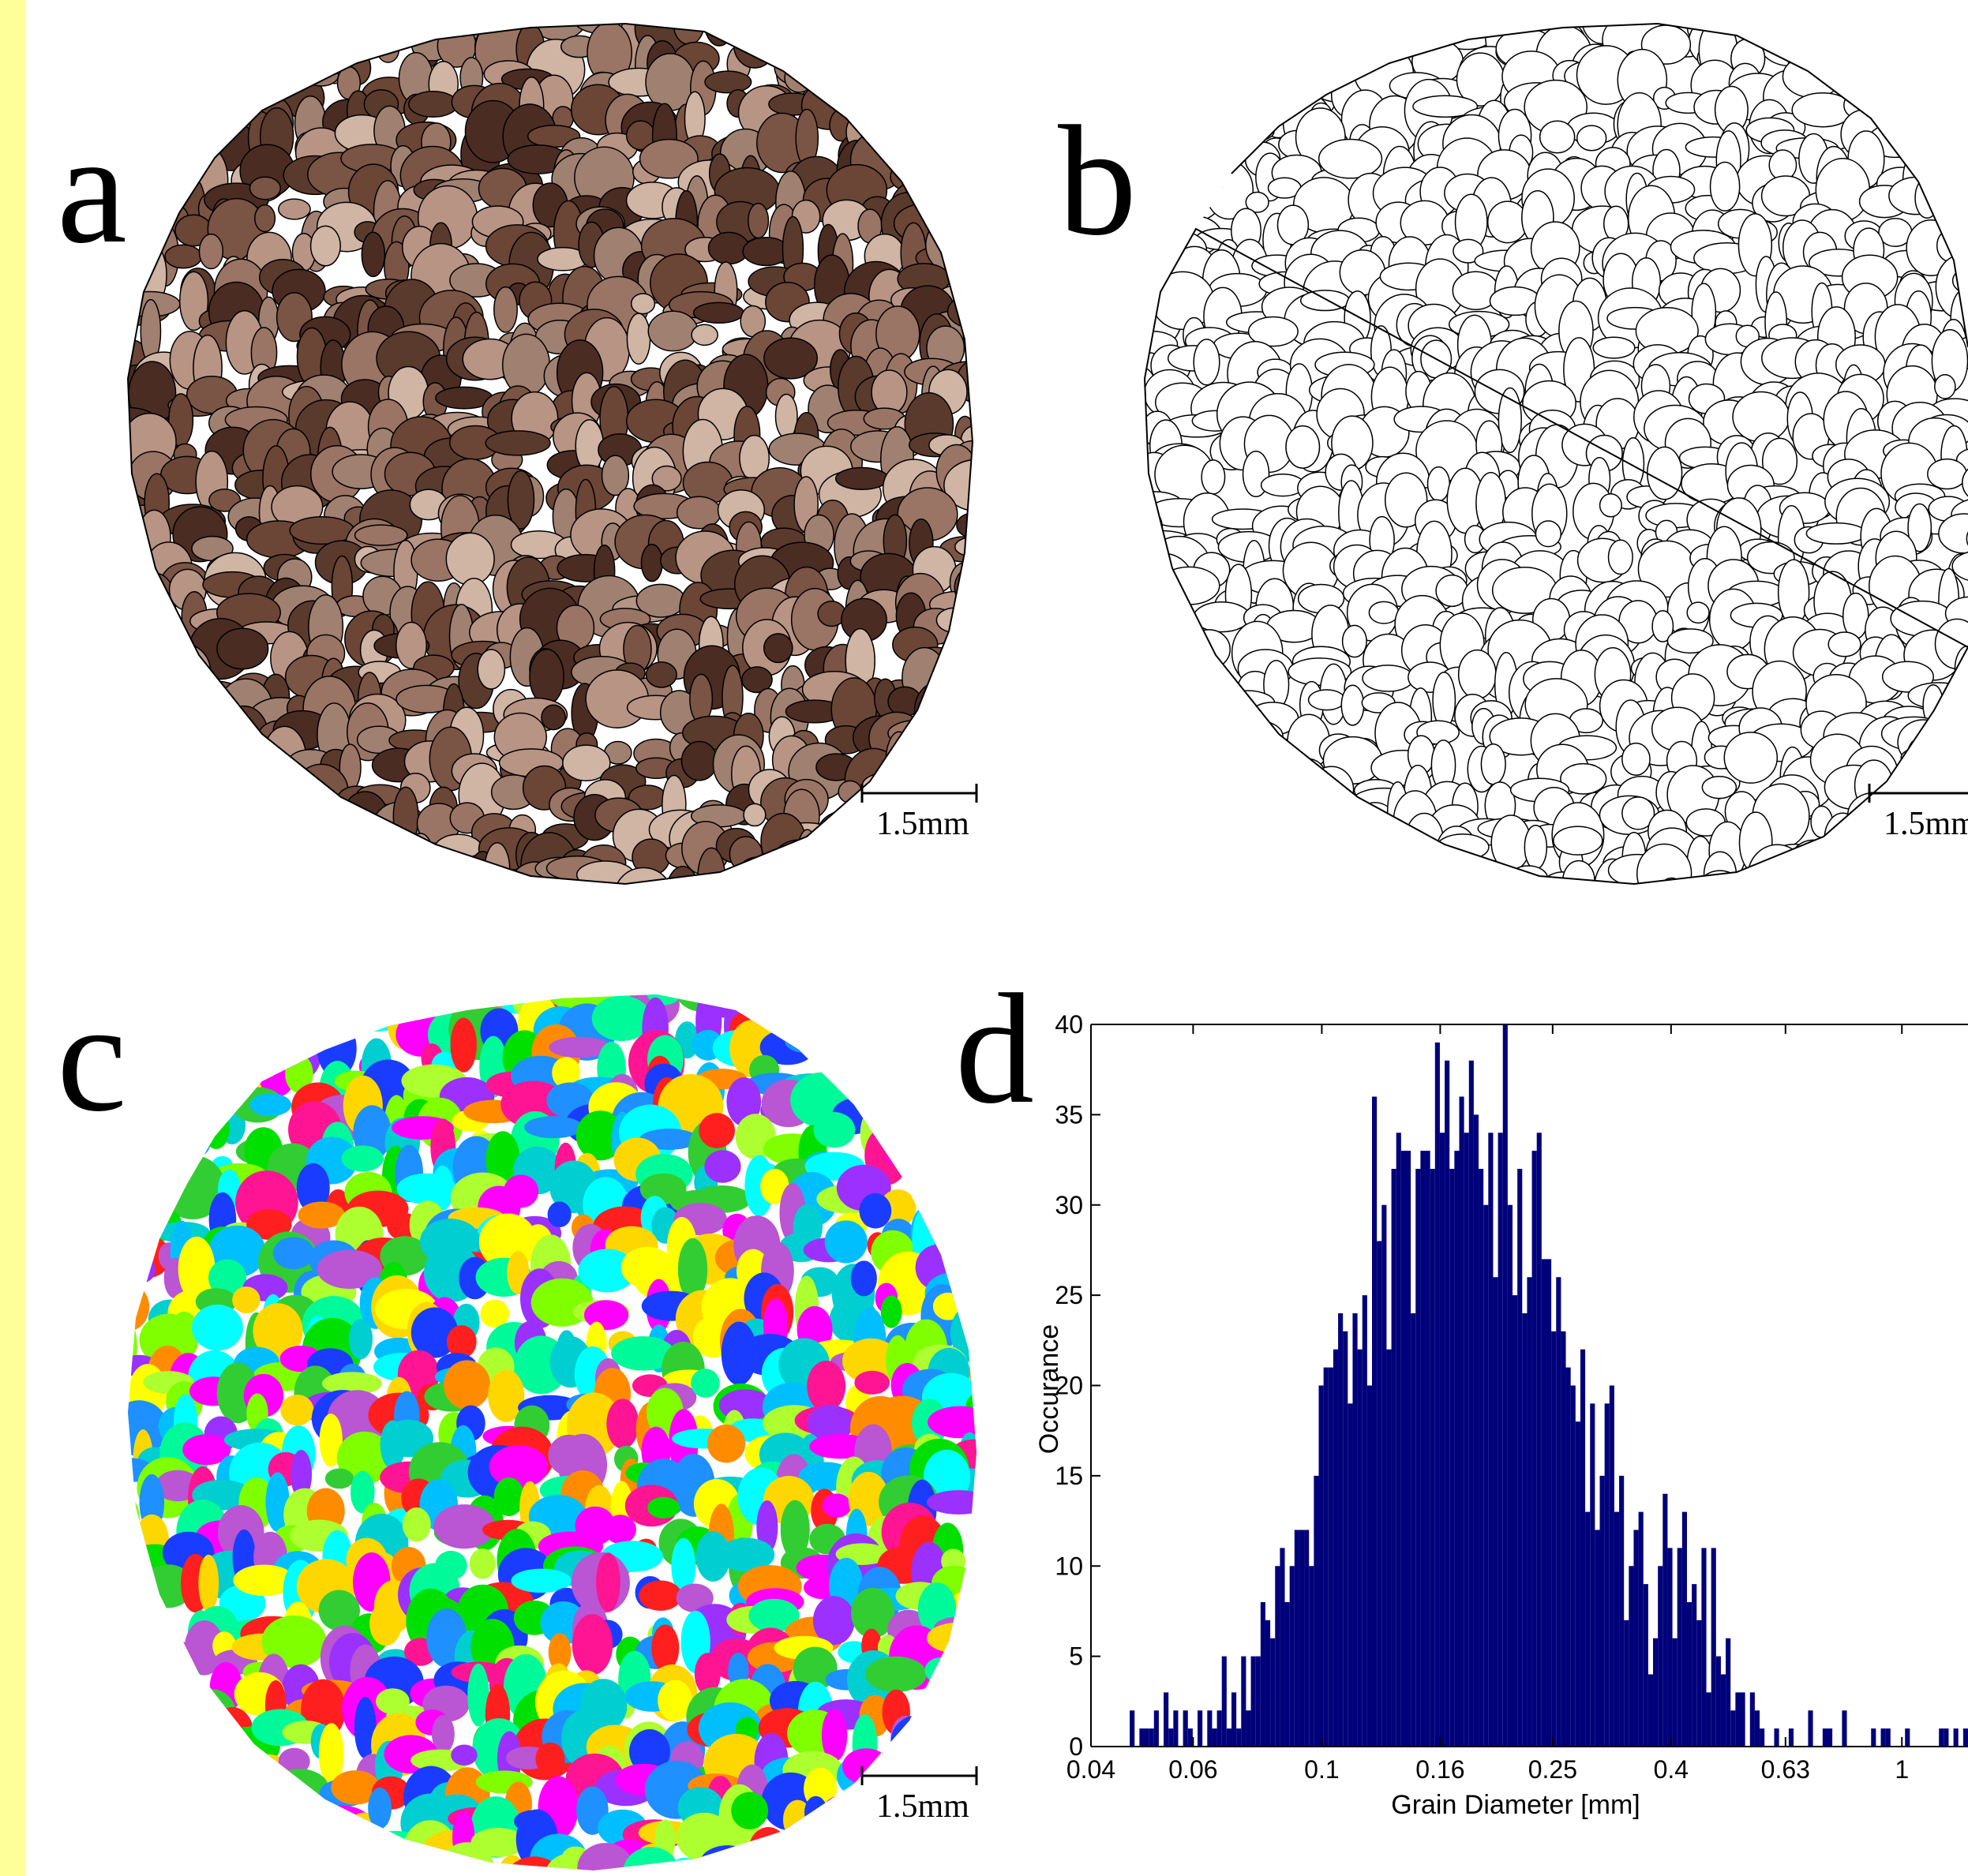  What do you see at coordinates (1439, 1769) in the screenshot?
I see `x-tick-label: 0.16` at bounding box center [1439, 1769].